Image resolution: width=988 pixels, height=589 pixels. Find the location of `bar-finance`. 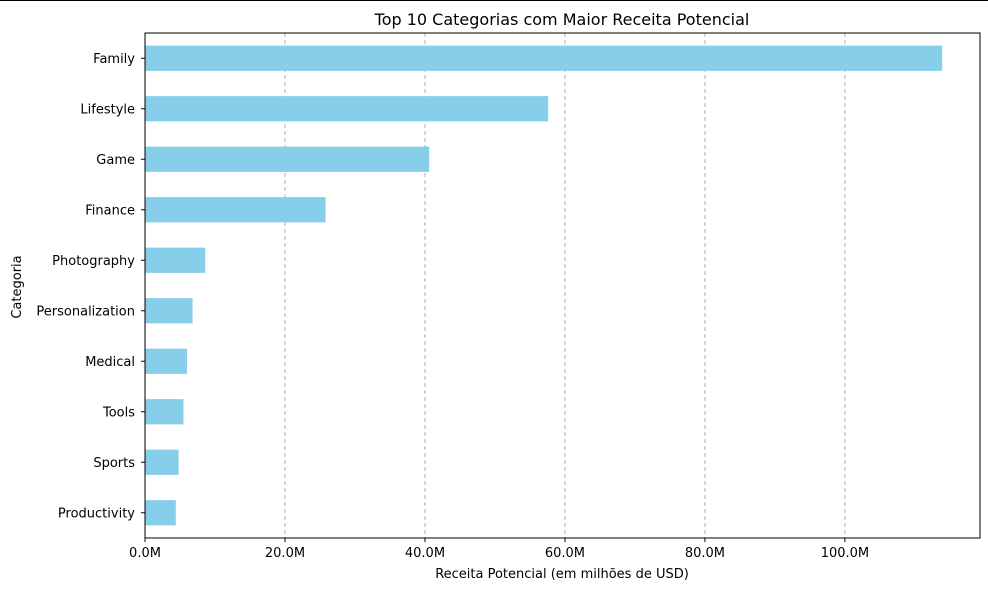

bar-finance is located at coordinates (235, 210).